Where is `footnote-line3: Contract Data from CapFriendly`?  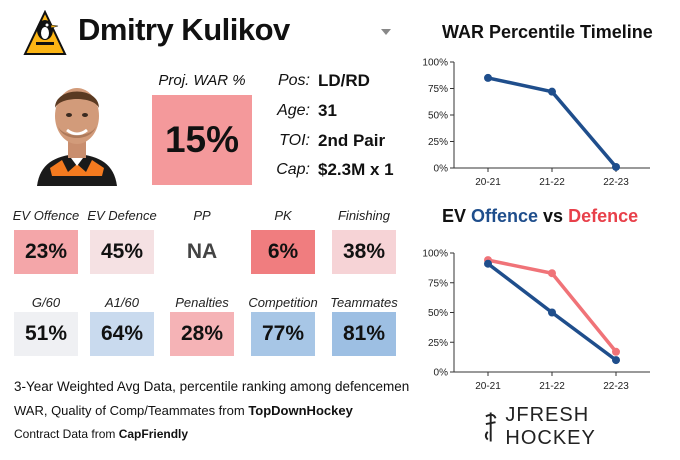 footnote-line3: Contract Data from CapFriendly is located at coordinates (101, 434).